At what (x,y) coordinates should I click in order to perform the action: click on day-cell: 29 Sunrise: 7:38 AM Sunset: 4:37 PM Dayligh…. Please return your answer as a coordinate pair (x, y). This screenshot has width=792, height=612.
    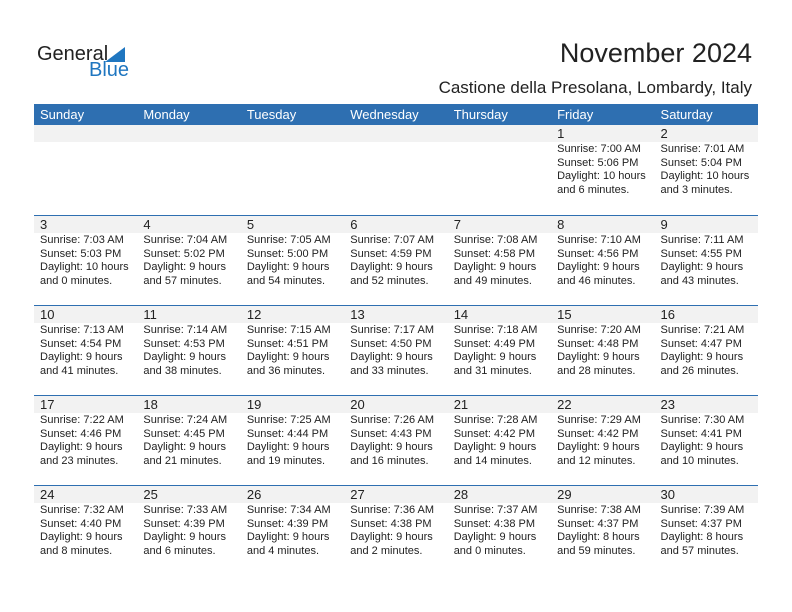
    Looking at the image, I should click on (603, 530).